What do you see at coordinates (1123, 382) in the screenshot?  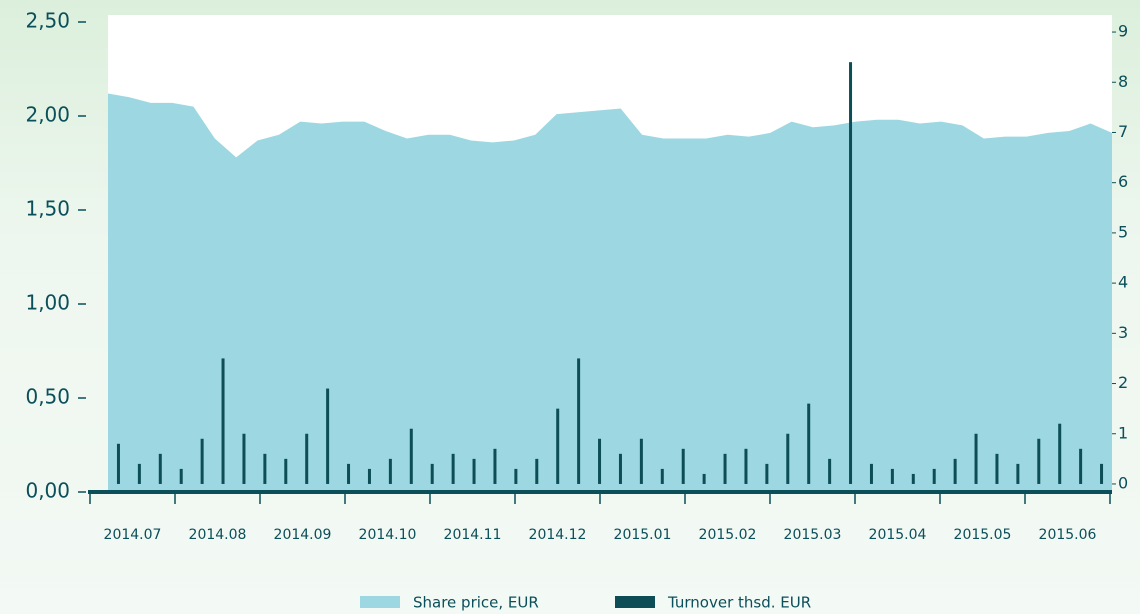 I see `y2-tick-label: 2` at bounding box center [1123, 382].